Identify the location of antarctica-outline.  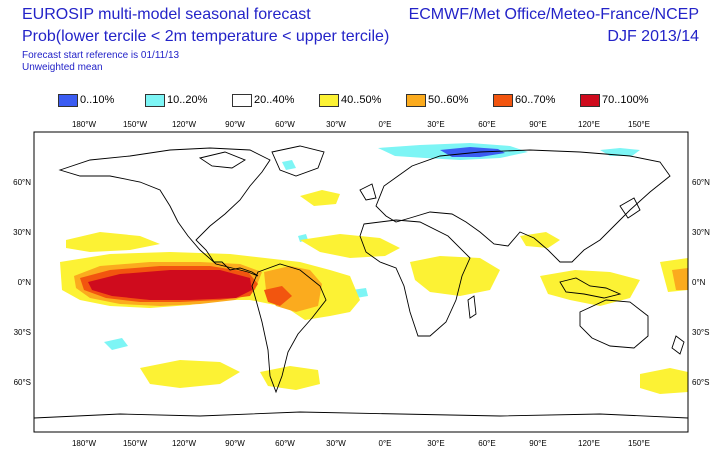
(361, 415).